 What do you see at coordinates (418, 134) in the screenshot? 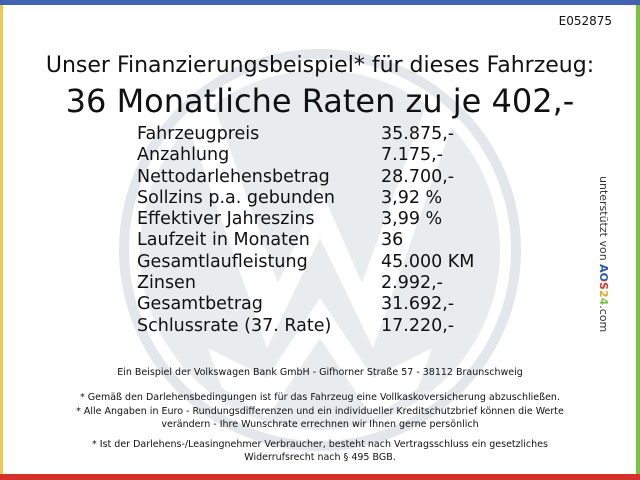
I see `row-value: 35.875,-` at bounding box center [418, 134].